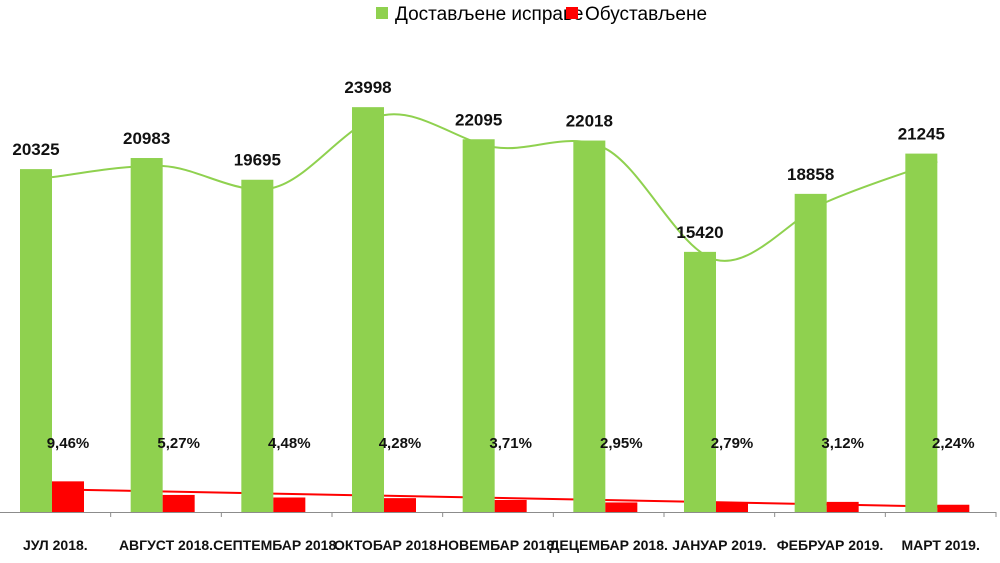 Image resolution: width=1000 pixels, height=563 pixels. What do you see at coordinates (257, 160) in the screenshot?
I see `data-label-delivered-2: 19695` at bounding box center [257, 160].